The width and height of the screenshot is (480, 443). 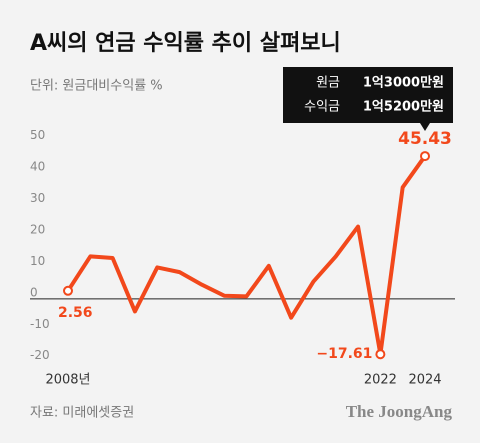 What do you see at coordinates (37, 198) in the screenshot?
I see `y-tick-label: 30` at bounding box center [37, 198].